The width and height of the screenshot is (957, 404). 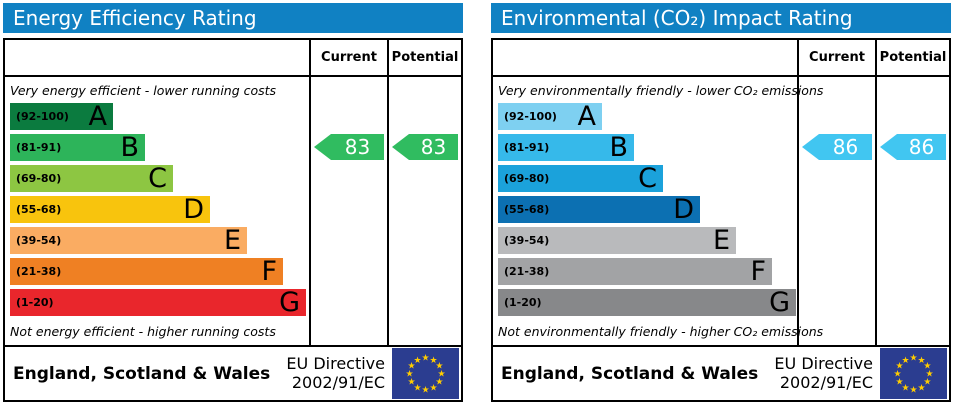 I want to click on band-range-label: (21-38), so click(x=527, y=271).